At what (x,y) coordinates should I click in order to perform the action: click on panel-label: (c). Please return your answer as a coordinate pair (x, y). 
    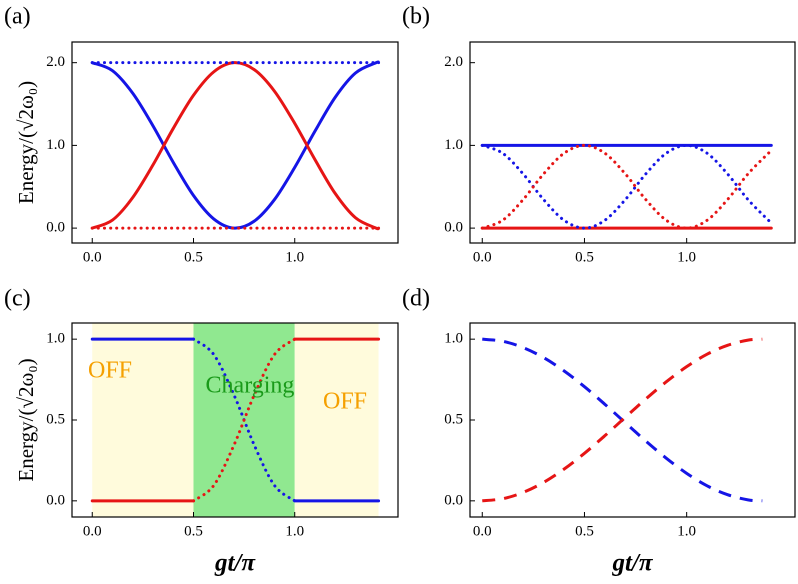
    Looking at the image, I should click on (17, 299).